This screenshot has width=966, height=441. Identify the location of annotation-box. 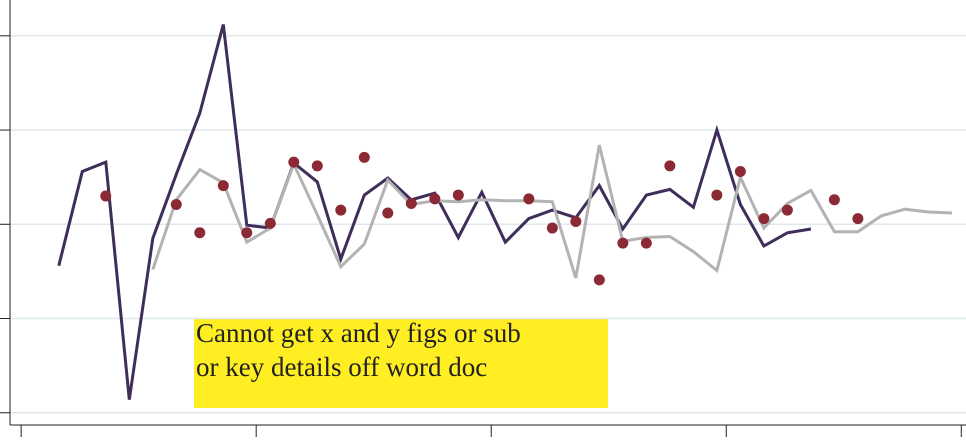
(401, 363).